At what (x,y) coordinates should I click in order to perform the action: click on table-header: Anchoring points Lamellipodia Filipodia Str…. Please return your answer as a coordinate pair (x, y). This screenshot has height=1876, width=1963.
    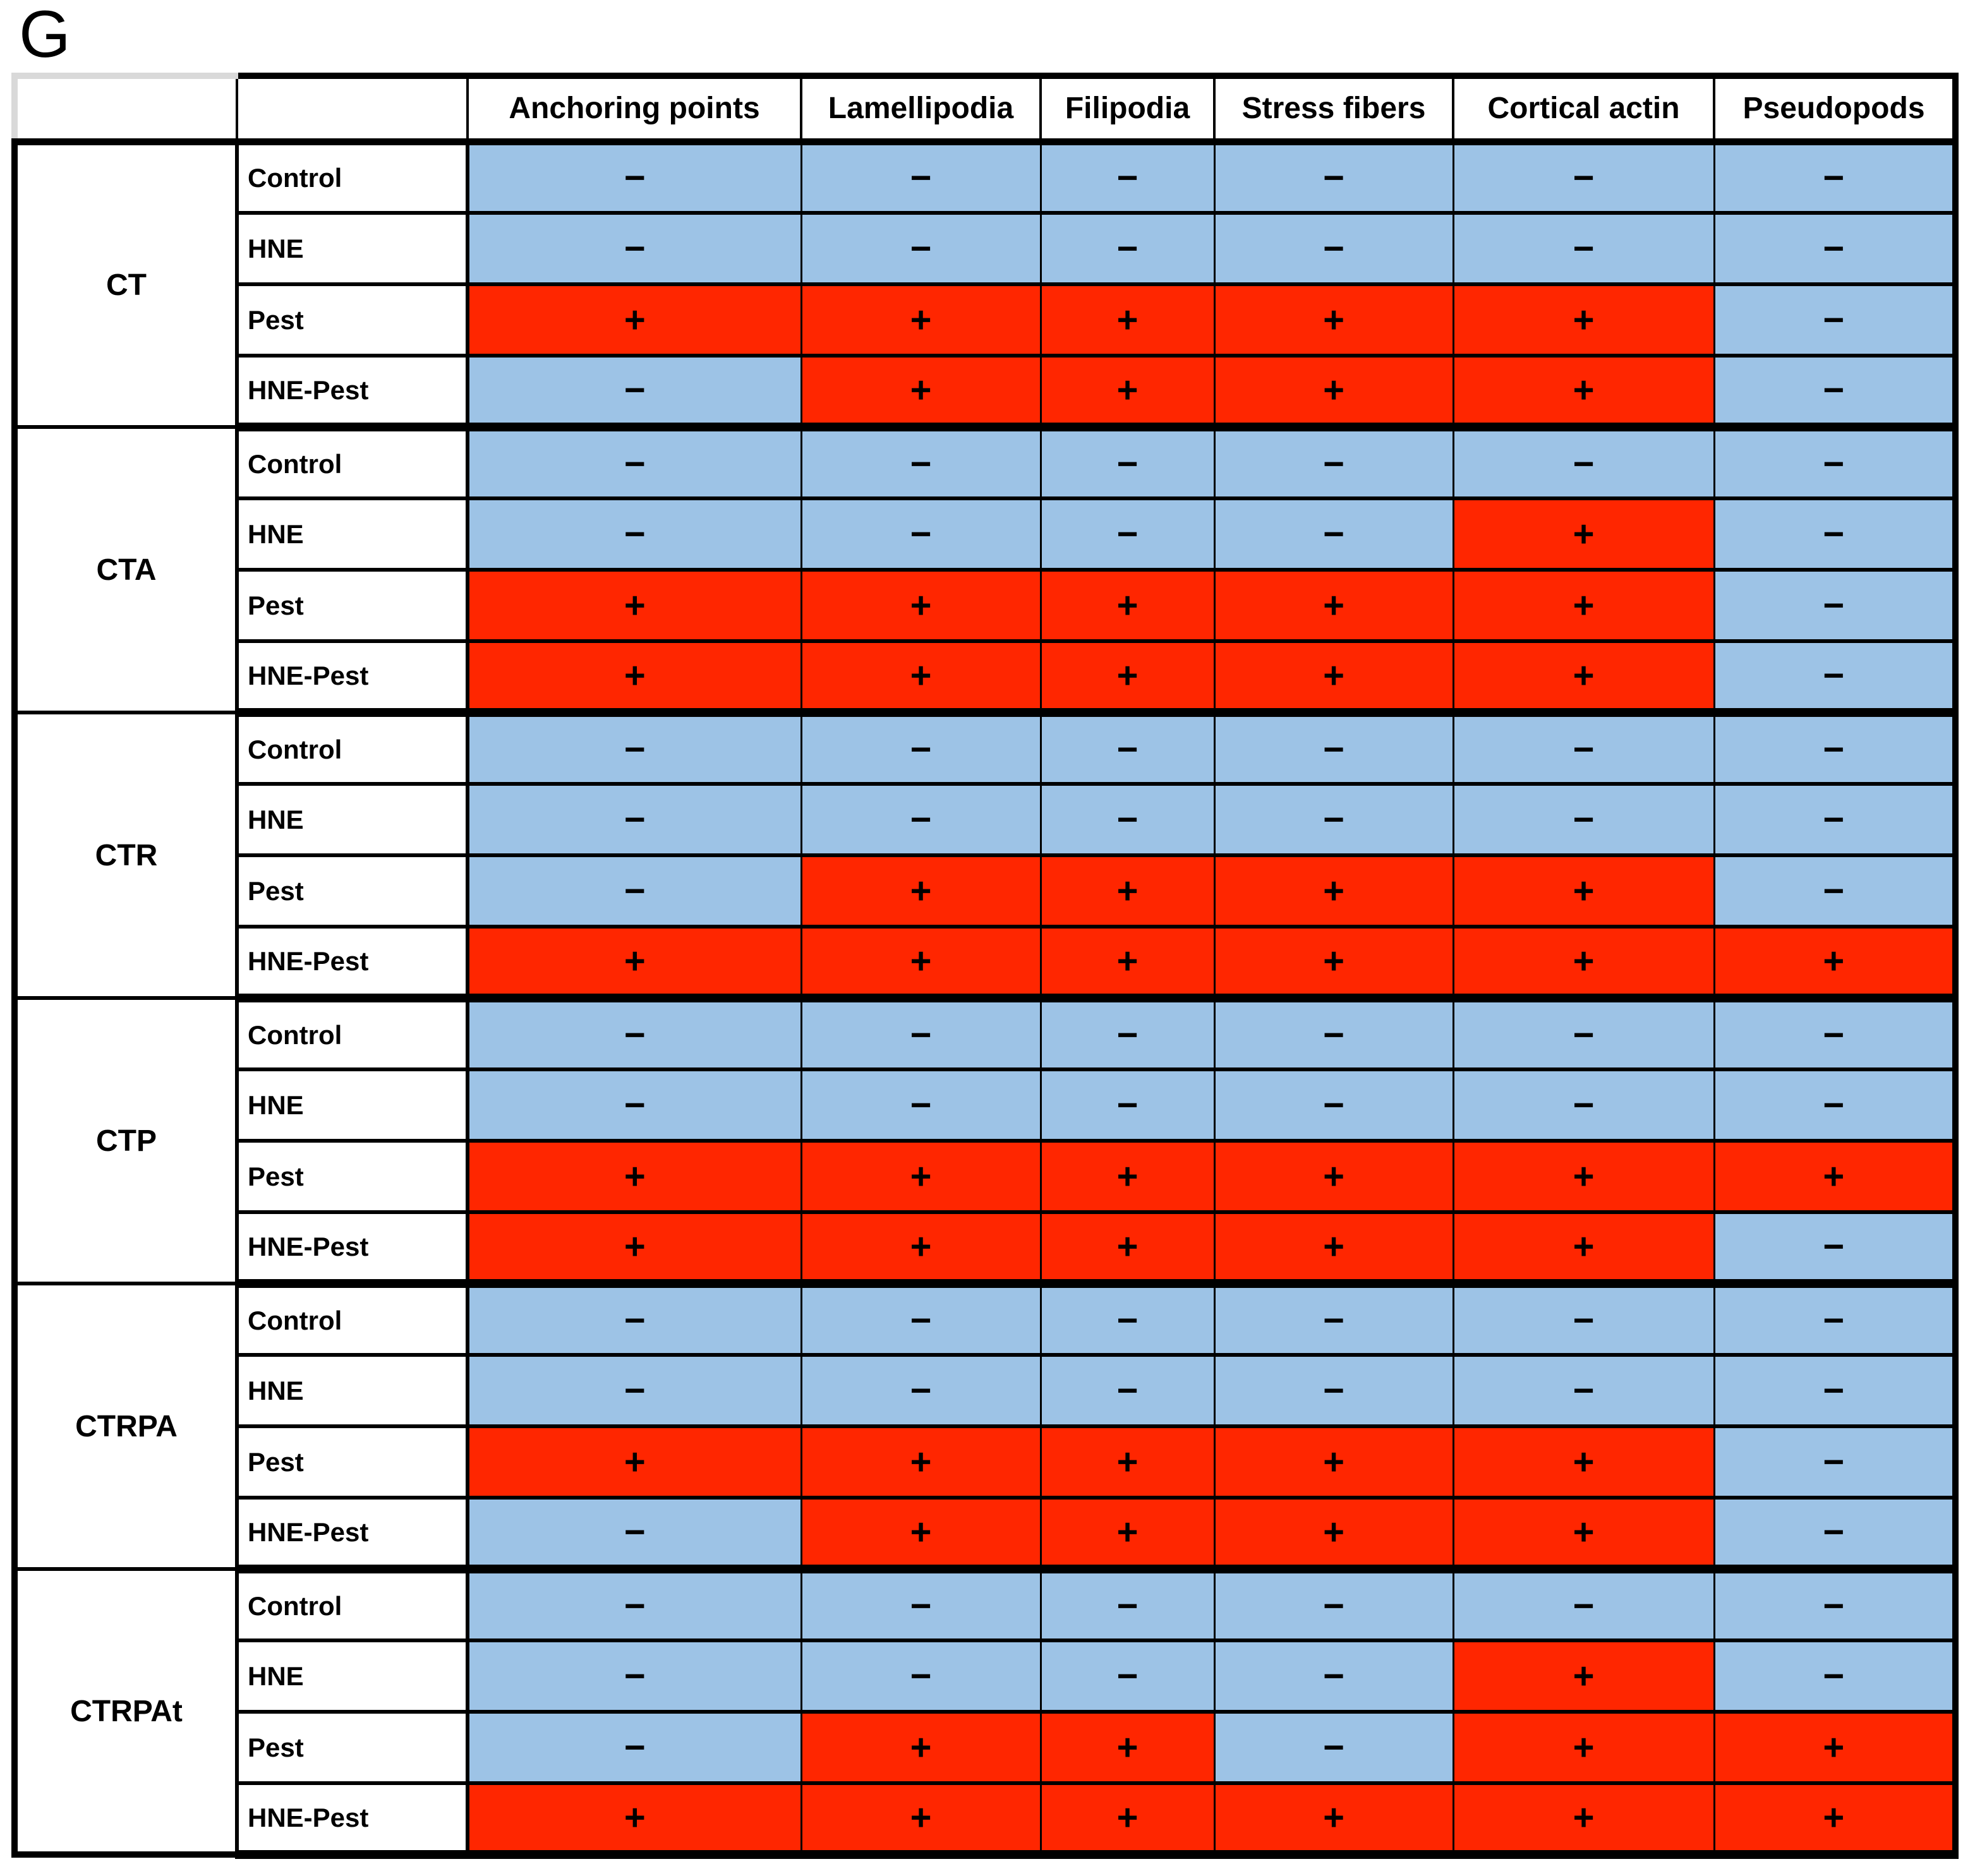
    Looking at the image, I should click on (984, 109).